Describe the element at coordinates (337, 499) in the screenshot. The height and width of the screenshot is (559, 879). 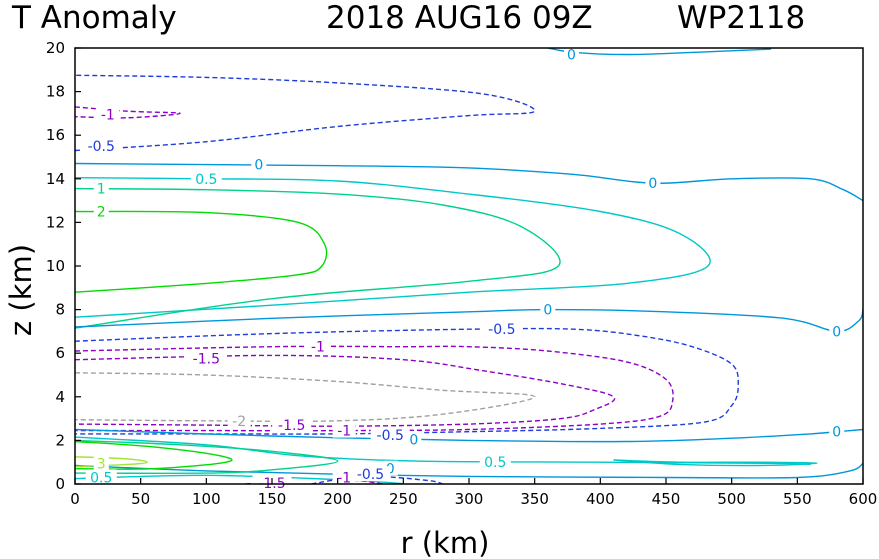
I see `x-tick-label: 200` at that location.